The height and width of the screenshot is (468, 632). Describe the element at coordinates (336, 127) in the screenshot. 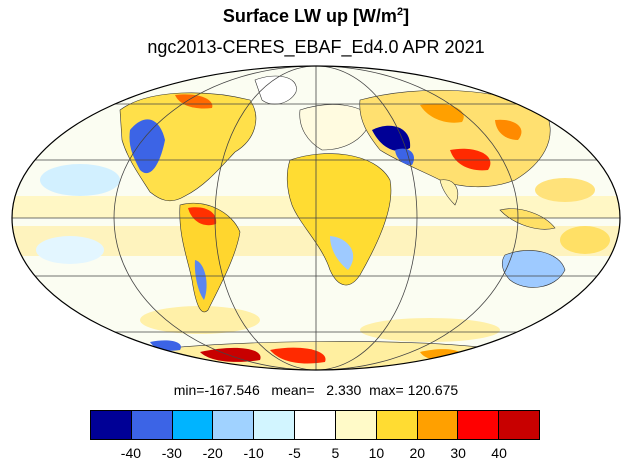

I see `europe` at that location.